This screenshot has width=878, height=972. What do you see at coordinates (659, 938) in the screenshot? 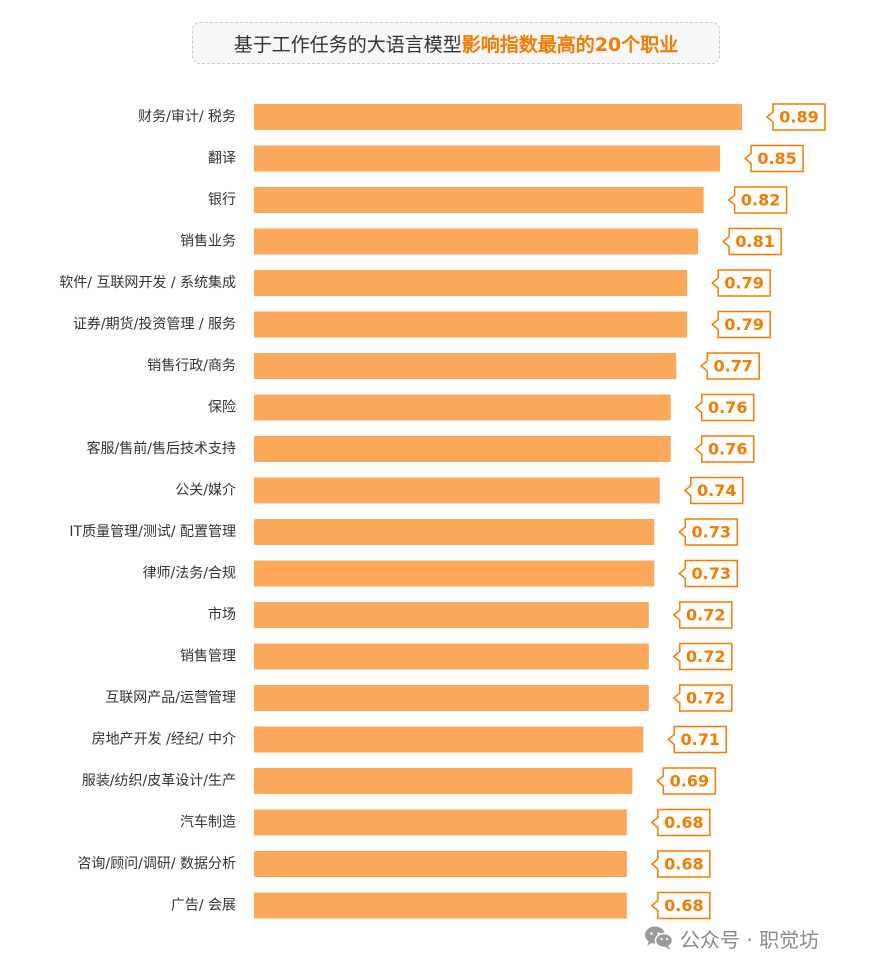
I see `wechat-icon` at bounding box center [659, 938].